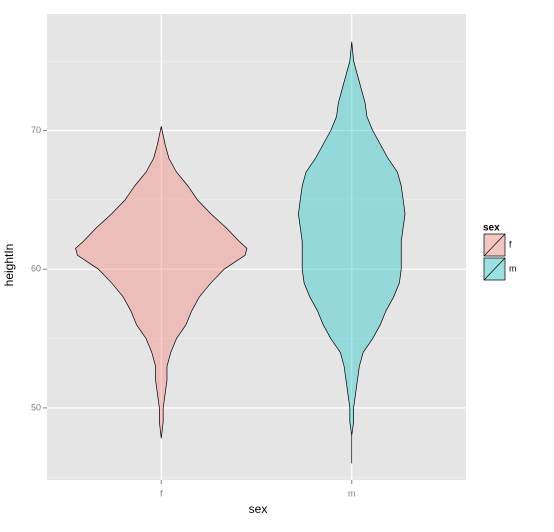 The image size is (554, 532). I want to click on legend-label: m, so click(513, 268).